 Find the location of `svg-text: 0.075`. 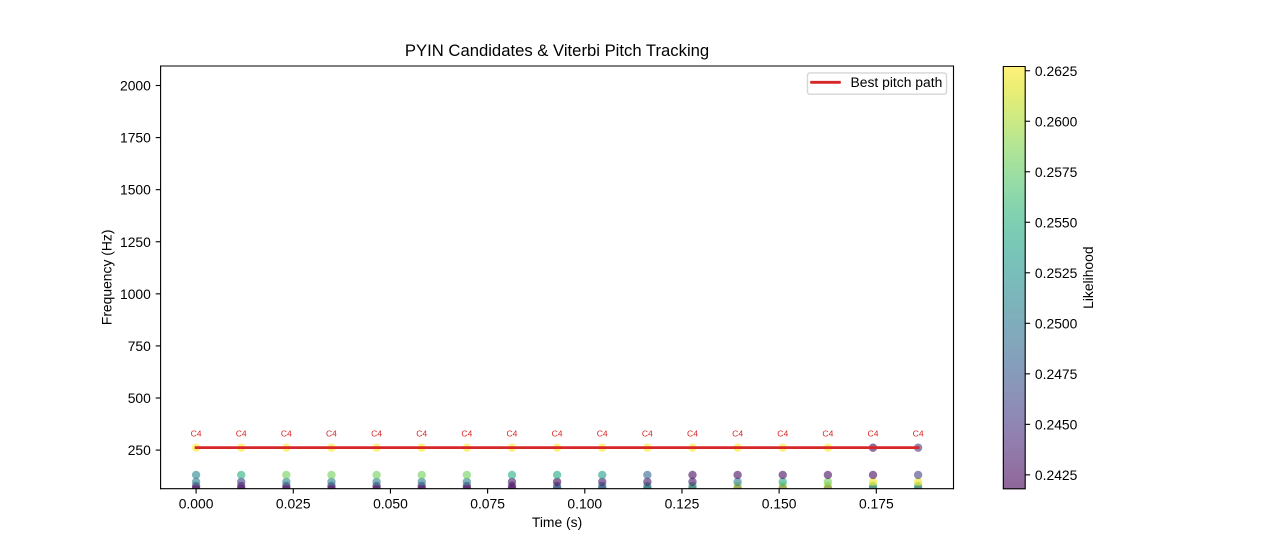

svg-text: 0.075 is located at coordinates (487, 503).